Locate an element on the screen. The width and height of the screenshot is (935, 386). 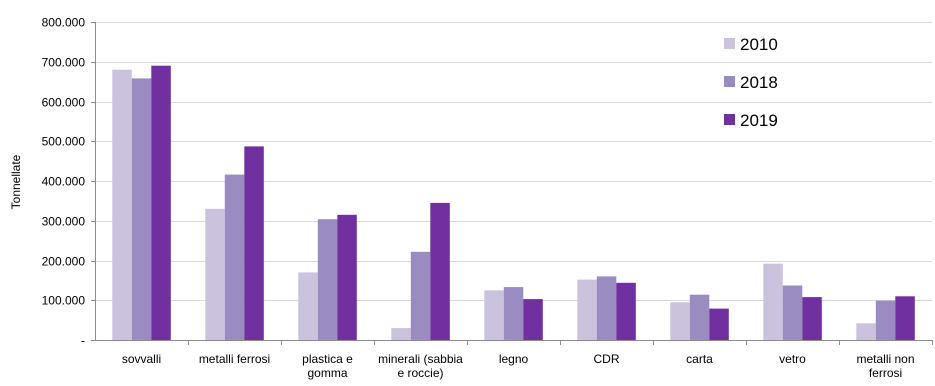
y-tick-label: 800.000 is located at coordinates (64, 23).